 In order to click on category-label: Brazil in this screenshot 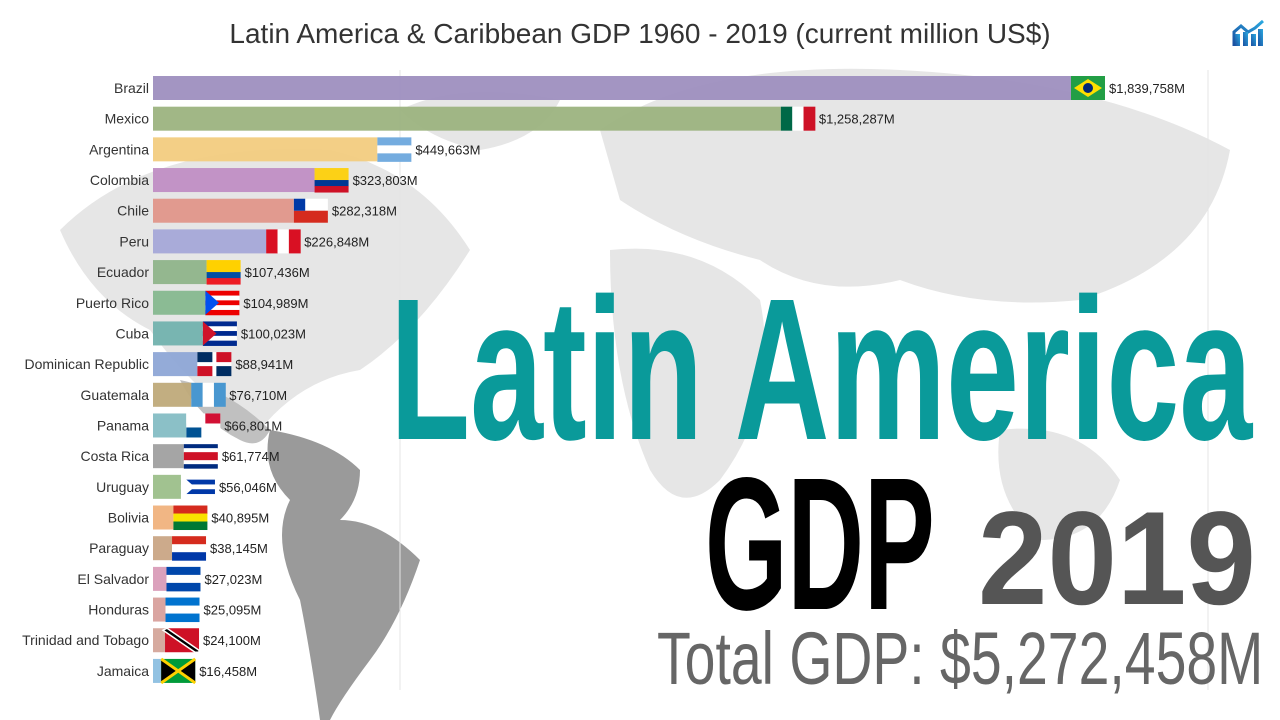, I will do `click(131, 88)`.